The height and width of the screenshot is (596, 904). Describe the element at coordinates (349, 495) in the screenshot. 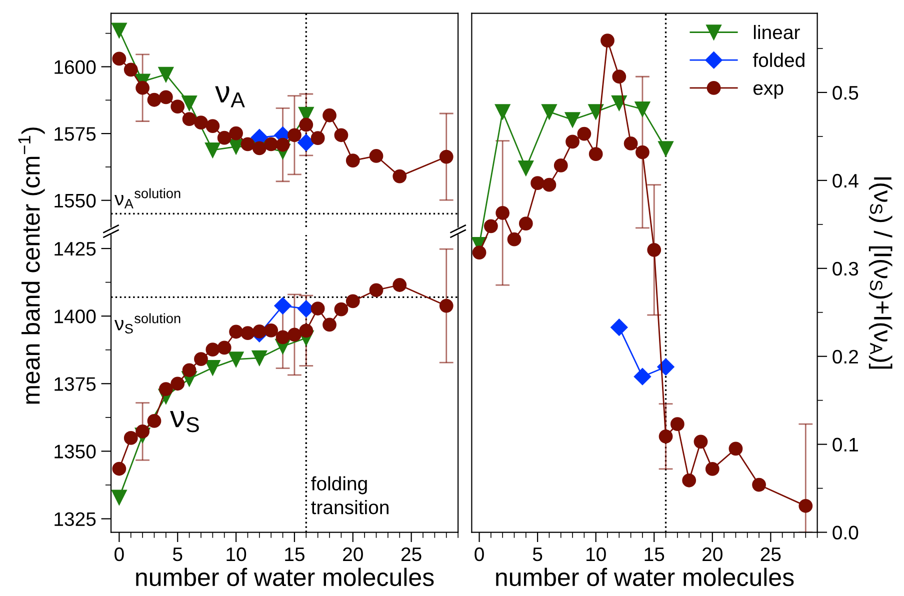

I see `annotation: folding transition` at that location.